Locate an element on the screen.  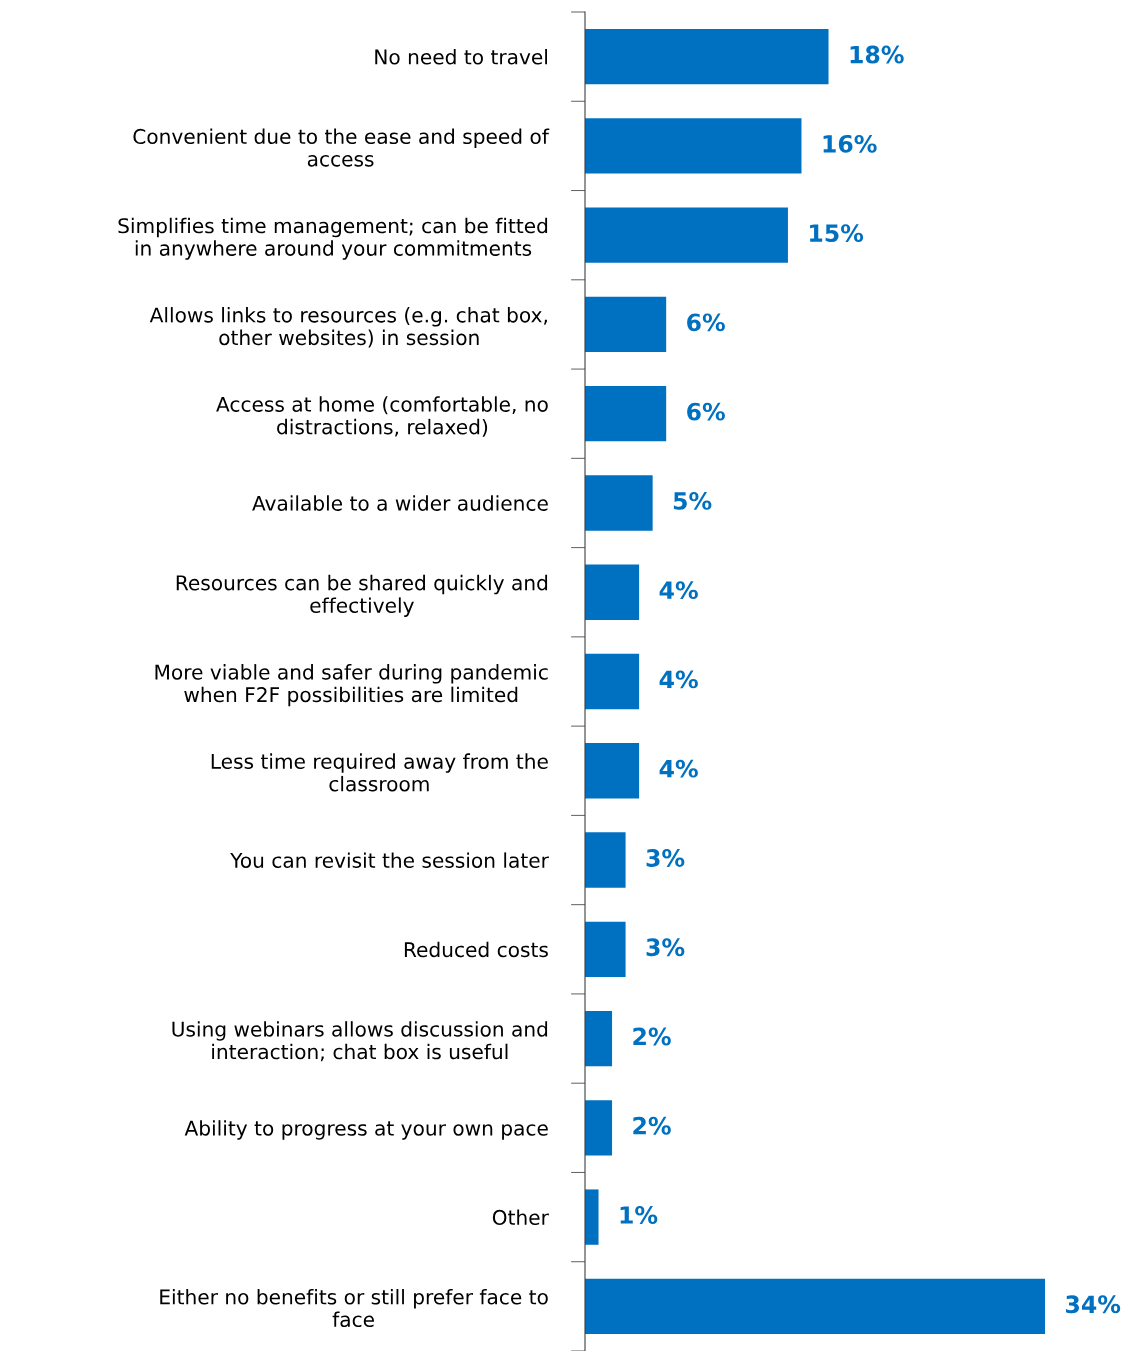
y-tick-label: Convenient due to the ease and speed of access is located at coordinates (341, 147).